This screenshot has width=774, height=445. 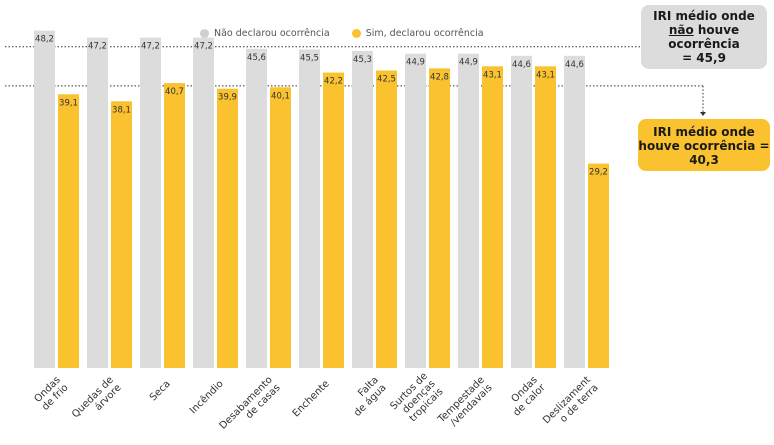 What do you see at coordinates (280, 96) in the screenshot?
I see `data-label: 40,1` at bounding box center [280, 96].